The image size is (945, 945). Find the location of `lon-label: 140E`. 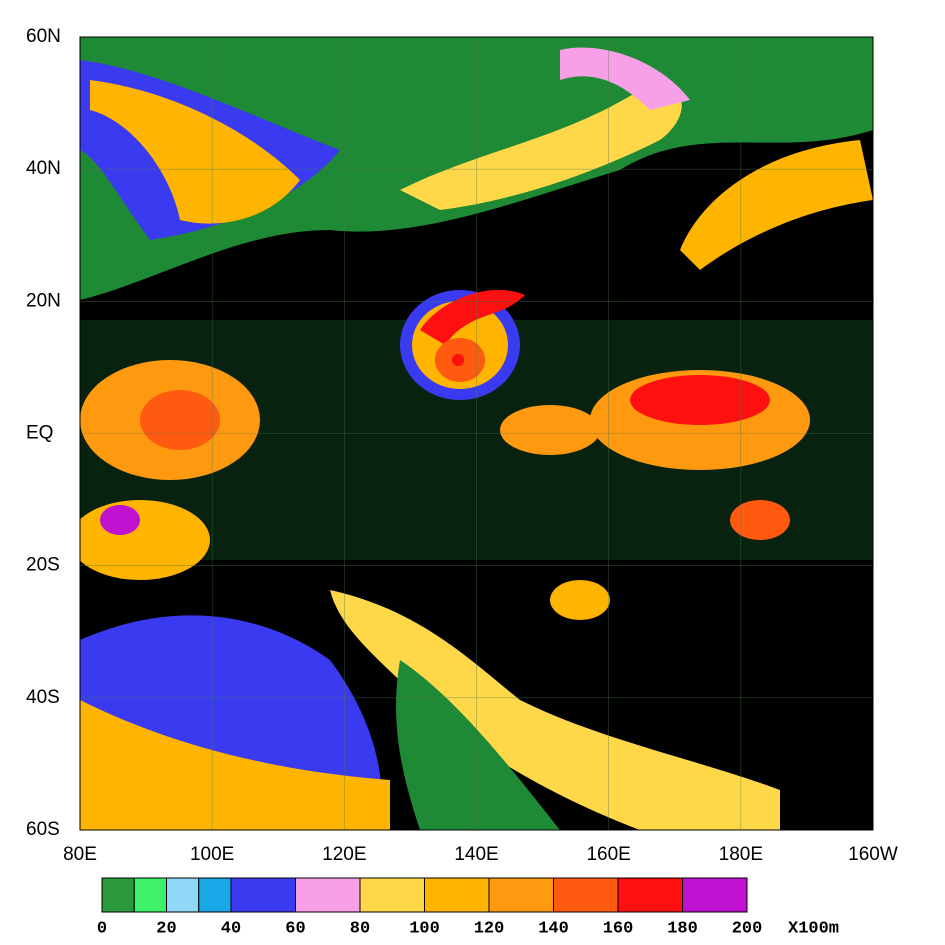

lon-label: 140E is located at coordinates (476, 854).